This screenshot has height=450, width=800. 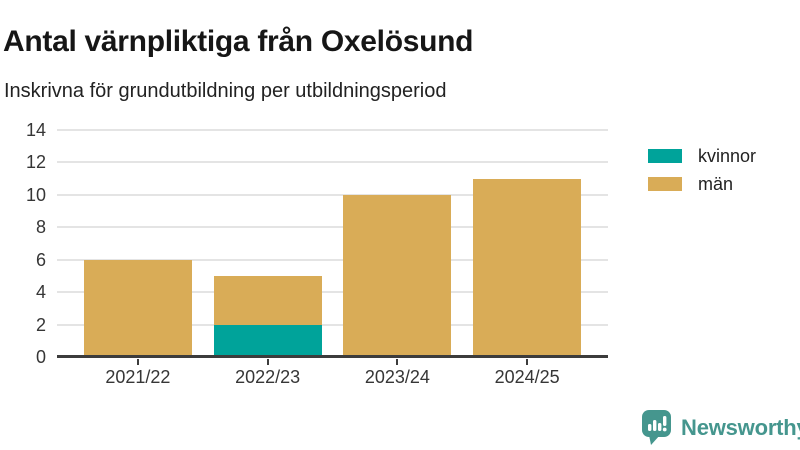 What do you see at coordinates (267, 300) in the screenshot?
I see `bar-2022-23-män` at bounding box center [267, 300].